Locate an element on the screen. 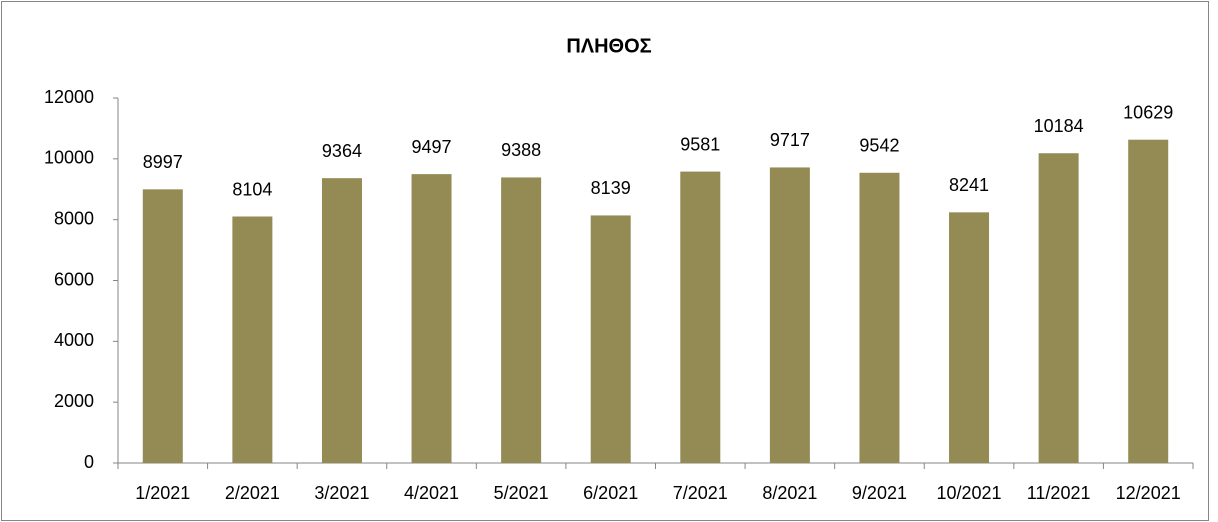 This screenshot has width=1218, height=522. y-tick-label: 2000 is located at coordinates (74, 401).